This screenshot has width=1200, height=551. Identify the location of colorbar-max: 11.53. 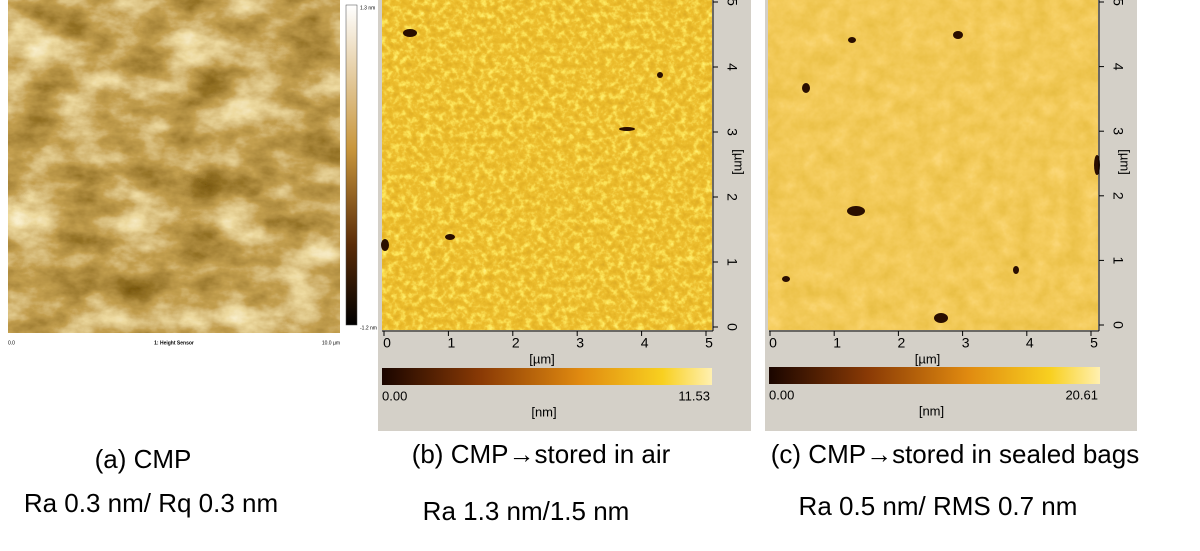
(694, 395).